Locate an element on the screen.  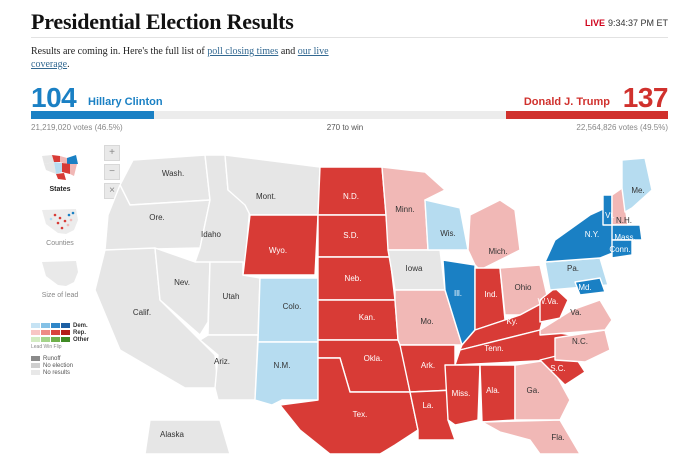
live-coverage-link: our live coverage is located at coordinates (180, 58).